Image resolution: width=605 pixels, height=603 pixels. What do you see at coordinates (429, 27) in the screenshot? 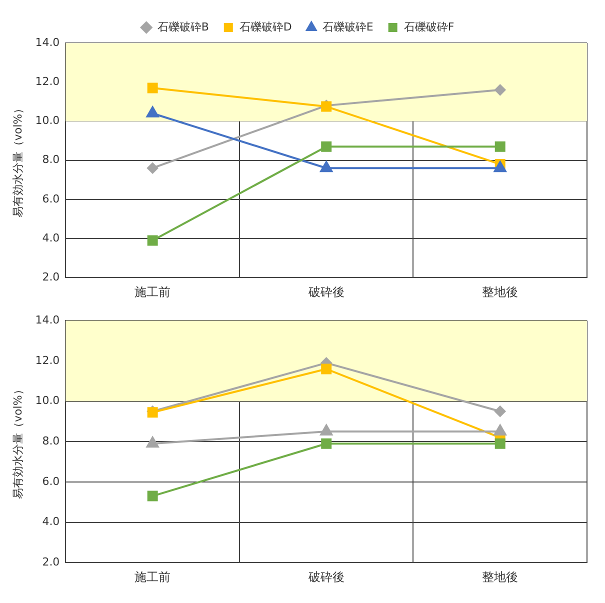
I see `legend-label: 石礫破砕F` at bounding box center [429, 27].